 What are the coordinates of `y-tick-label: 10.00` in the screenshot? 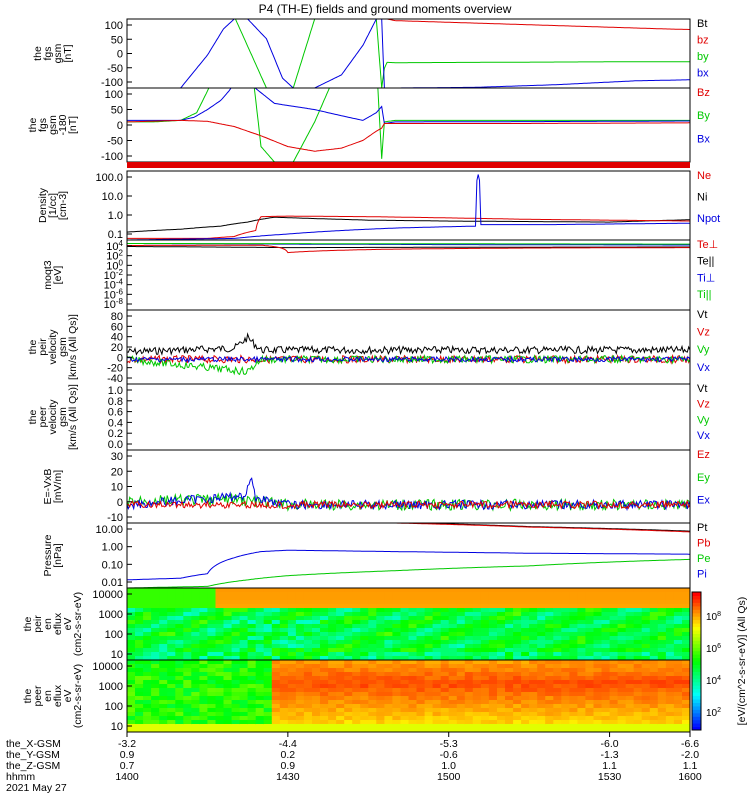 It's located at (109, 530).